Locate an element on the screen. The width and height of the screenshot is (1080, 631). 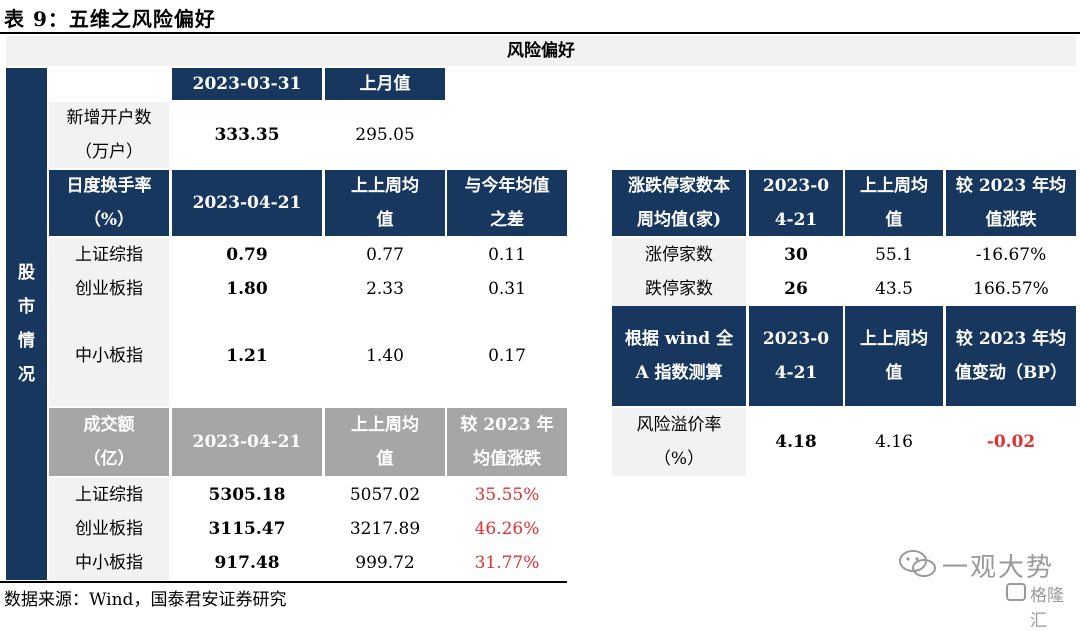
volume-row-value: 917.48 is located at coordinates (247, 563).